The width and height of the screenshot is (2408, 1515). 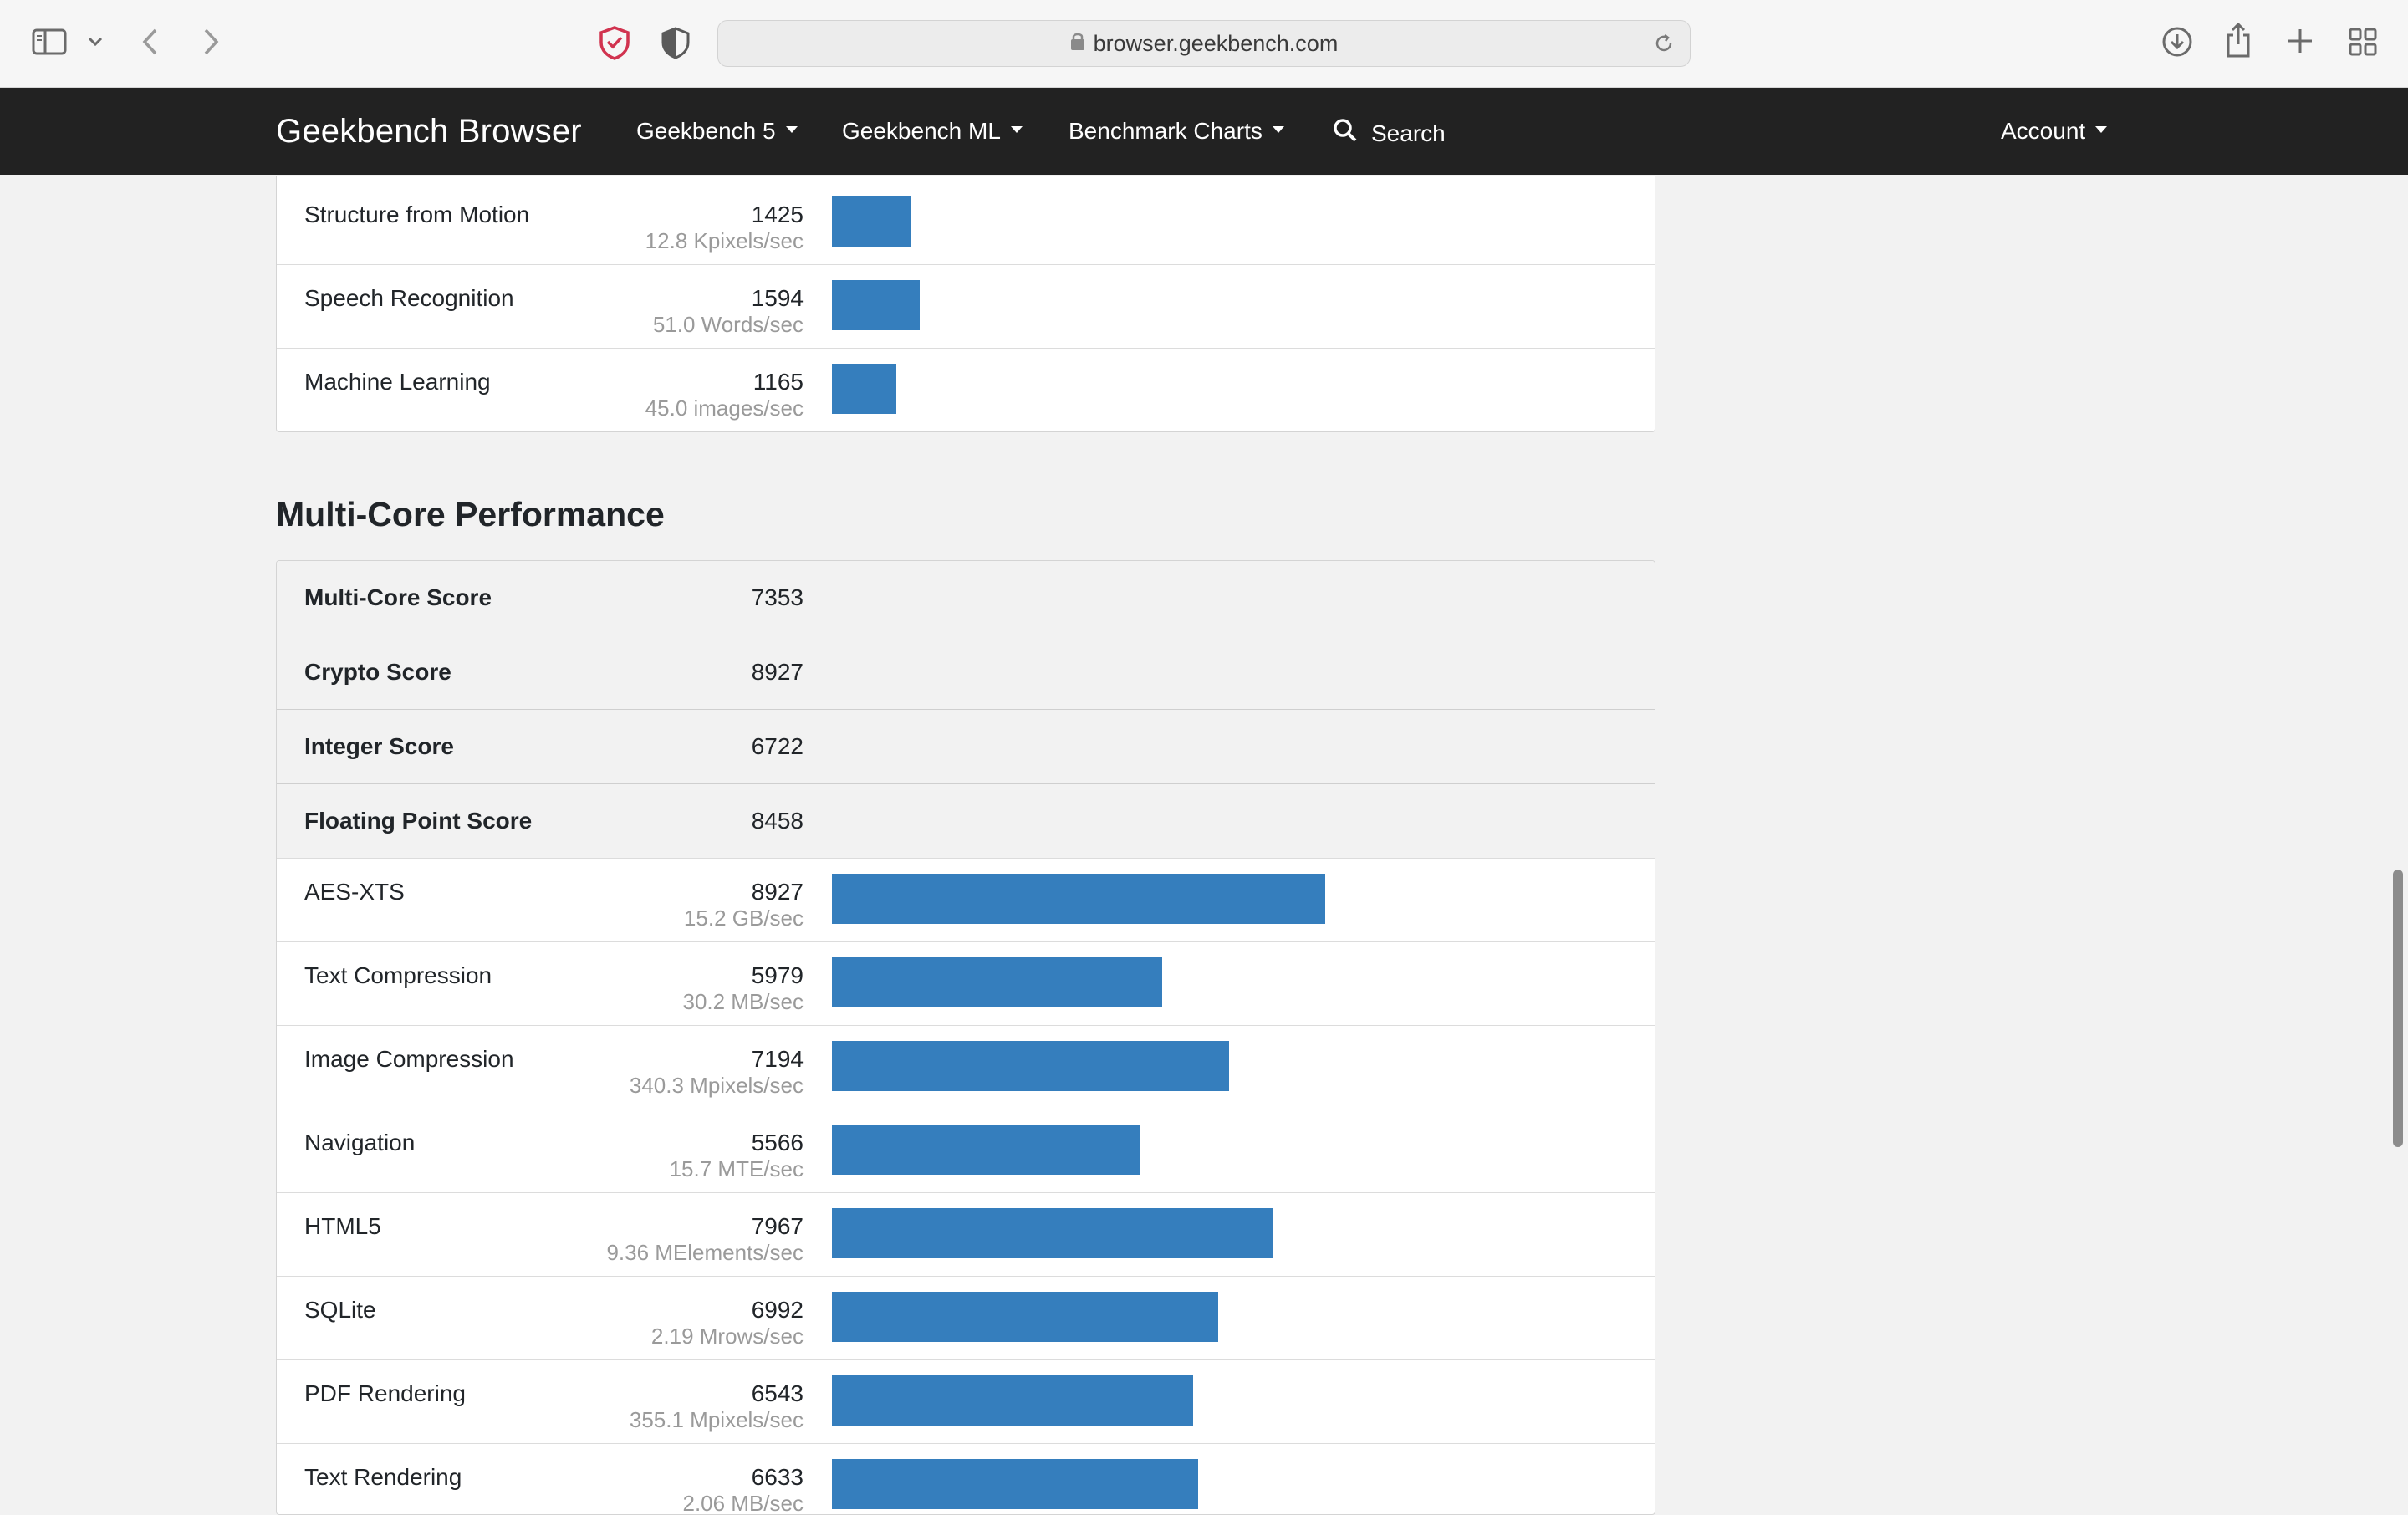 What do you see at coordinates (728, 324) in the screenshot?
I see `benchmark-rate: 51.0 Words/sec` at bounding box center [728, 324].